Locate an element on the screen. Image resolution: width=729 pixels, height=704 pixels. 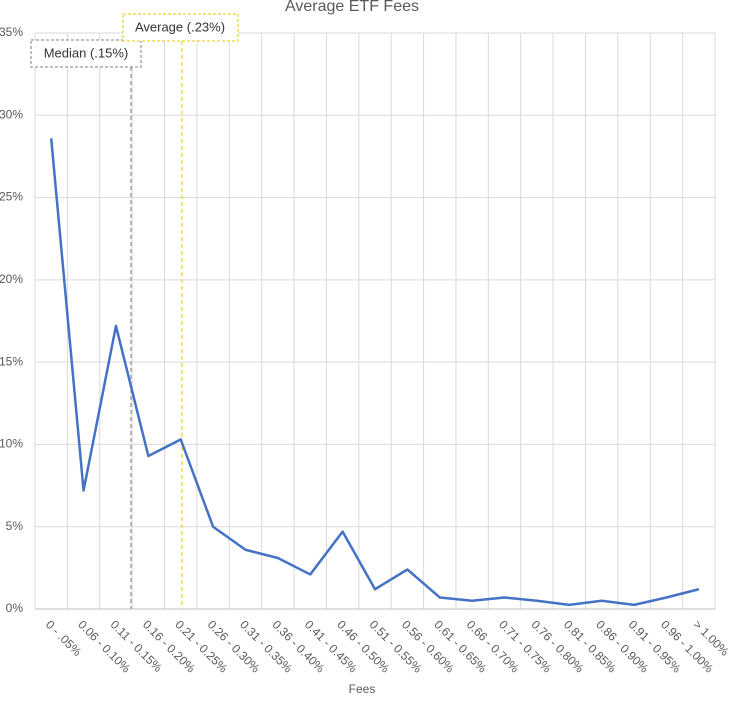
average-box is located at coordinates (180, 27).